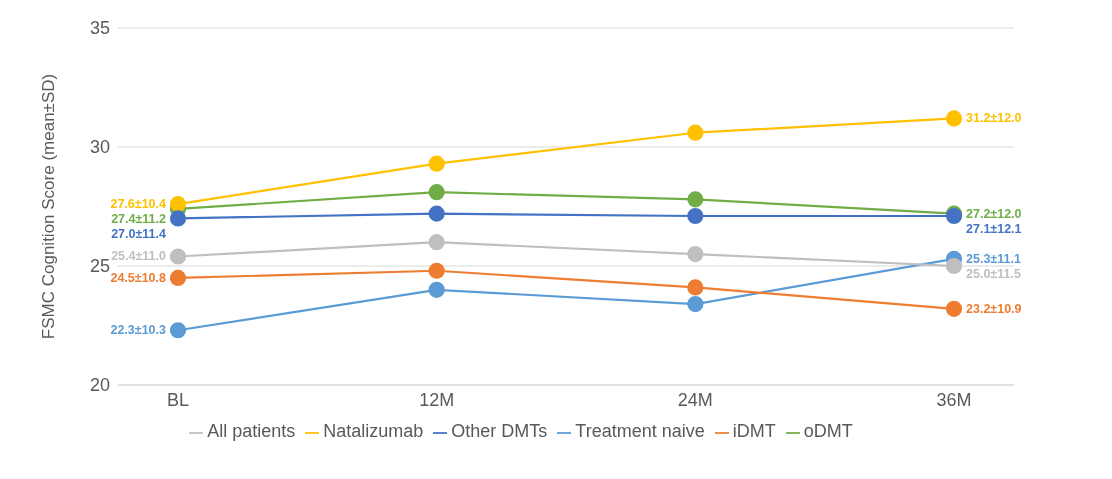  I want to click on data-label: 24.5±10.8, so click(138, 277).